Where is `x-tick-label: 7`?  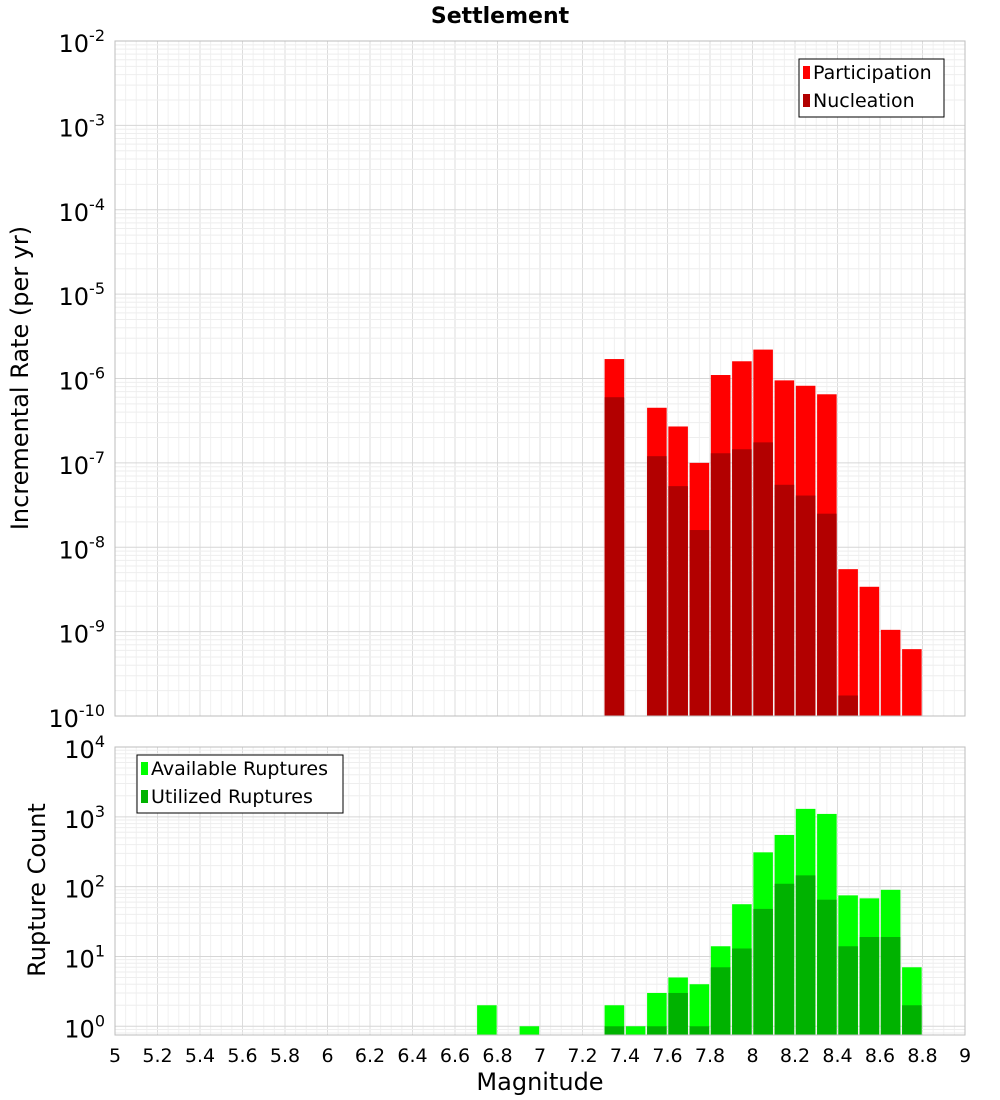 x-tick-label: 7 is located at coordinates (540, 1056).